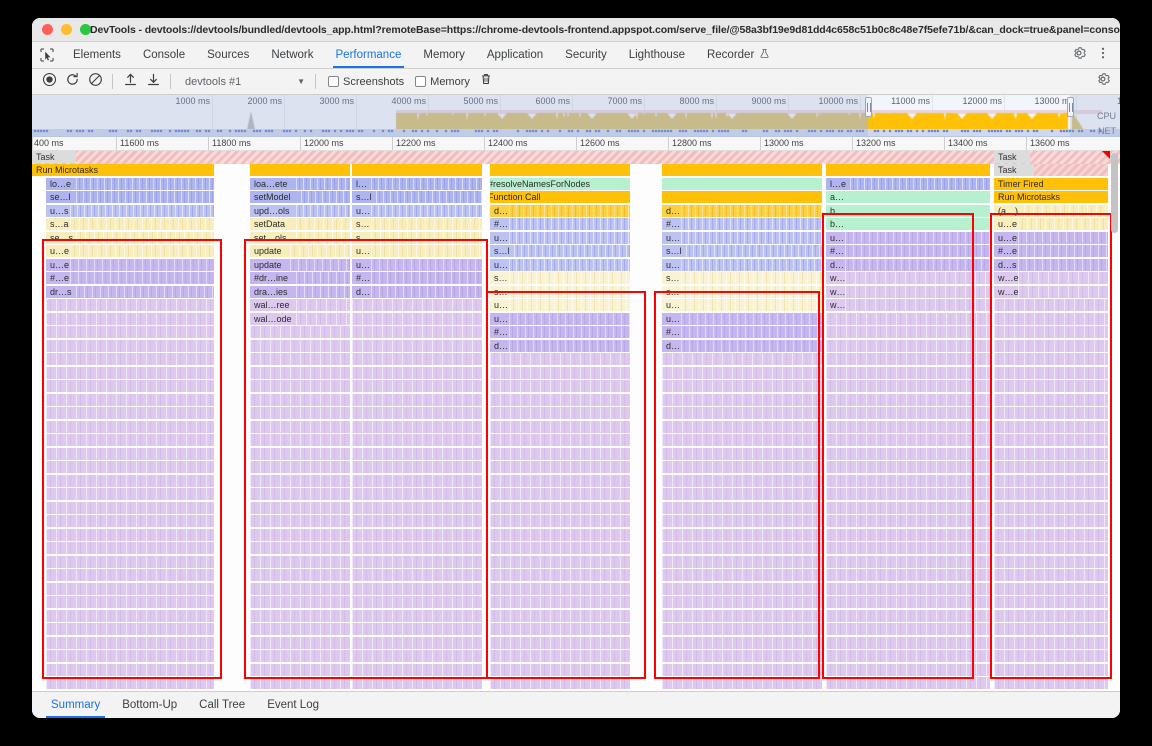 Image resolution: width=1152 pixels, height=746 pixels. I want to click on details-tab-summary: Summary, so click(75, 705).